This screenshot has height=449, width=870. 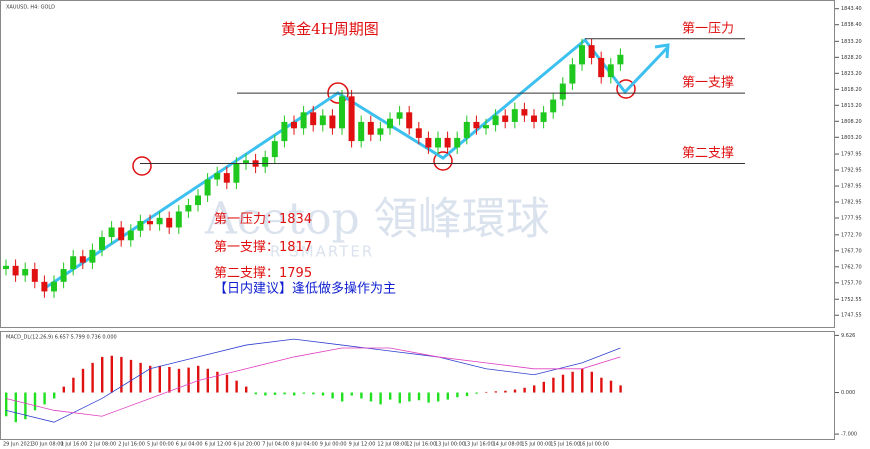 I want to click on level-note: 第一压力：1834, so click(x=263, y=219).